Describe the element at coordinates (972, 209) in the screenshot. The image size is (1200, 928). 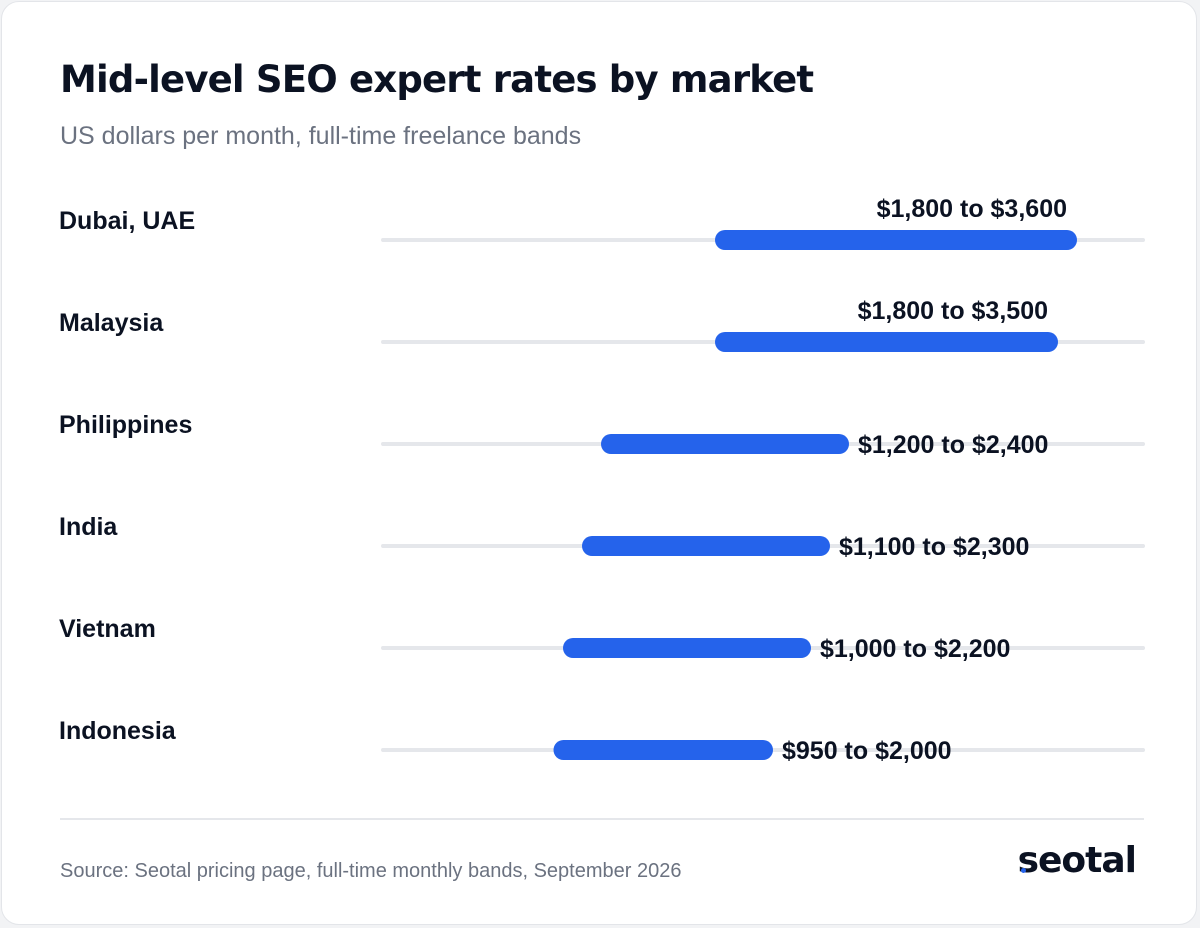
I see `range-value-label: $1,800 to $3,600` at that location.